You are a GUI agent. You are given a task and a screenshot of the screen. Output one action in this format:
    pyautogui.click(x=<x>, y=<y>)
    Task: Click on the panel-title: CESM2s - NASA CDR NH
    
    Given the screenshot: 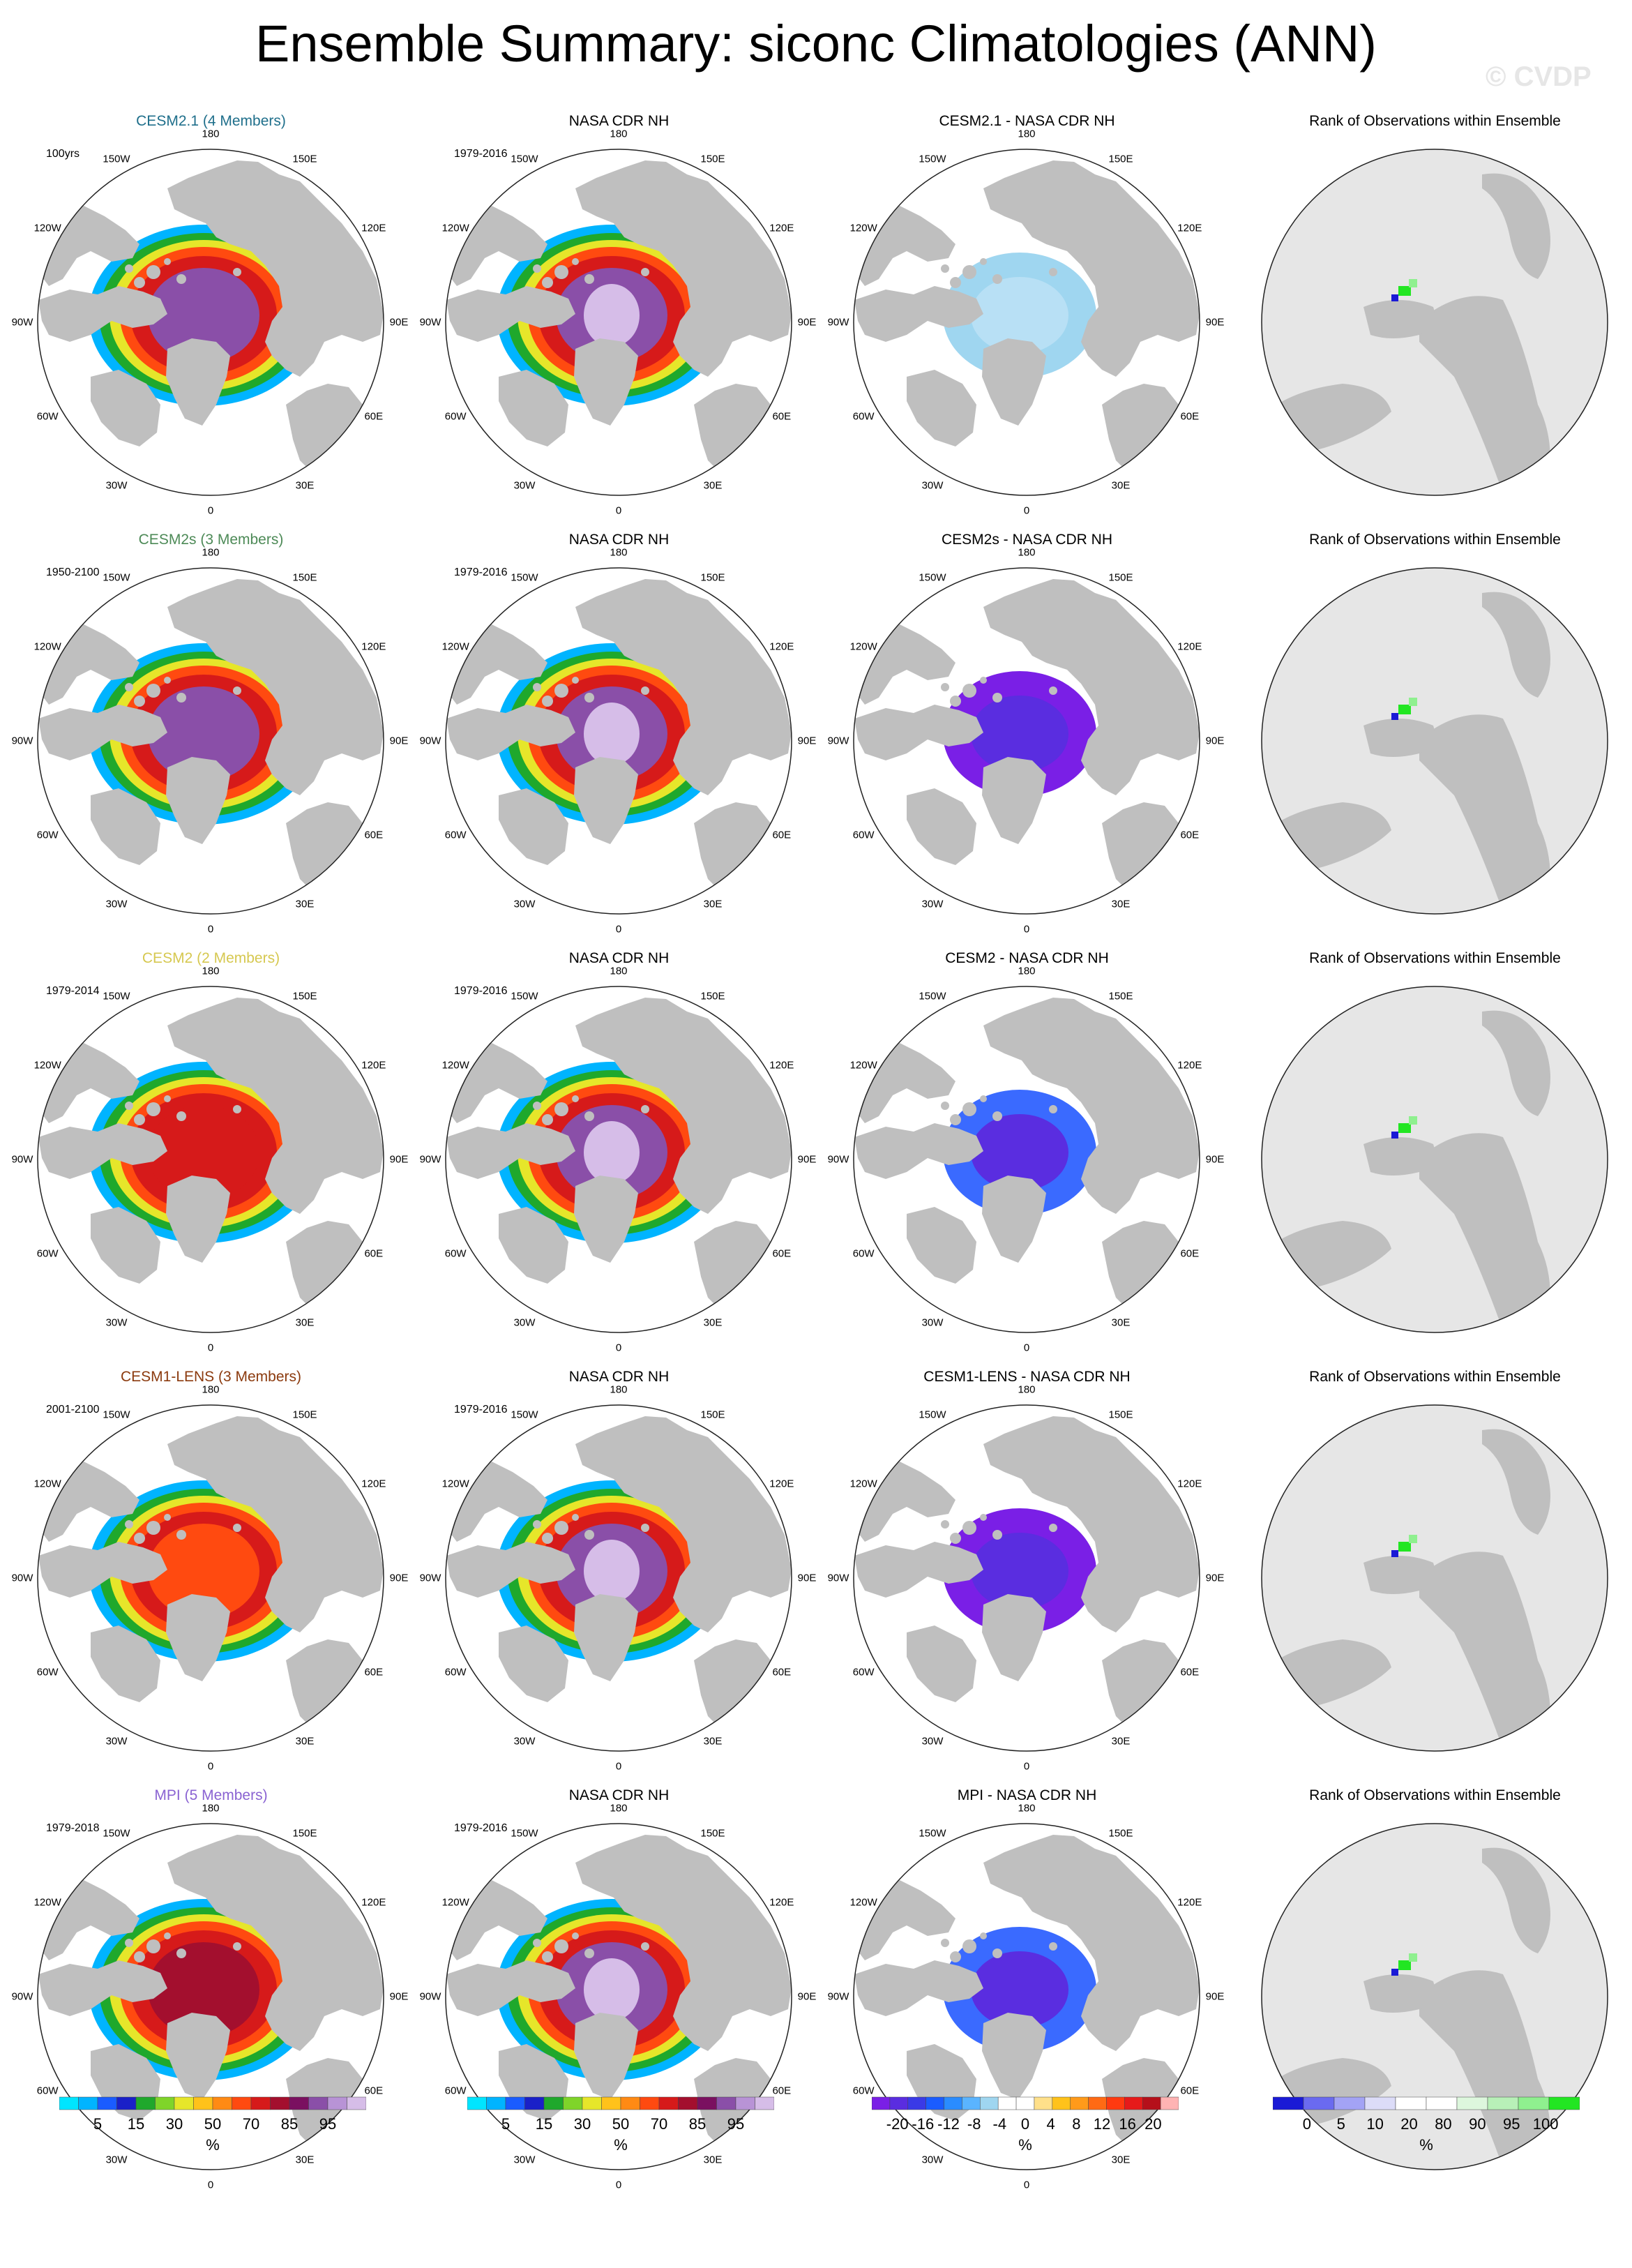 What is the action you would take?
    pyautogui.click(x=1027, y=540)
    